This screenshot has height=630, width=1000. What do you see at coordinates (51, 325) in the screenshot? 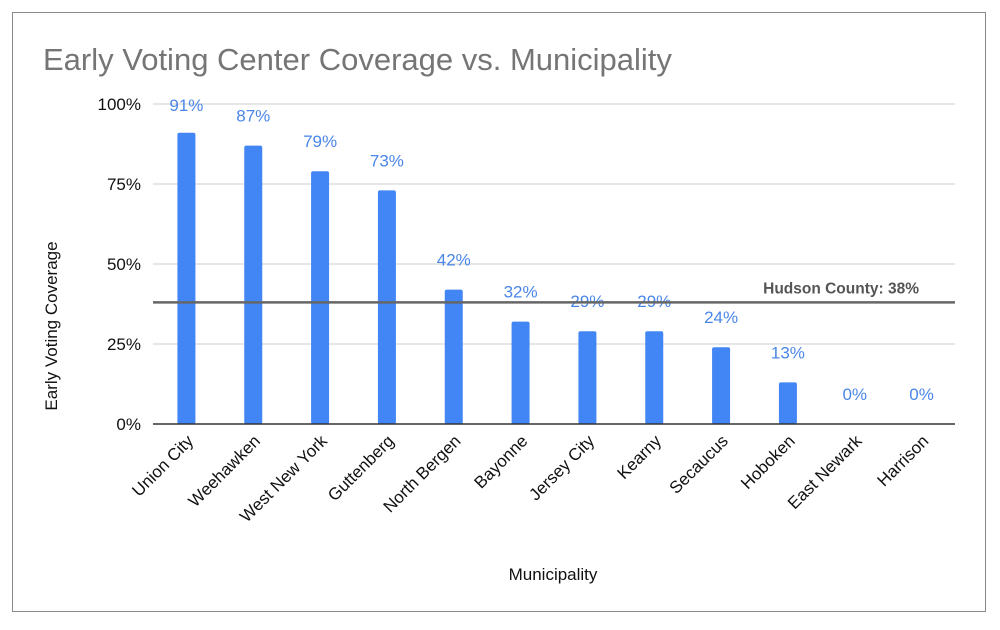
I see `y-axis-title: Early Voting Coverage` at bounding box center [51, 325].